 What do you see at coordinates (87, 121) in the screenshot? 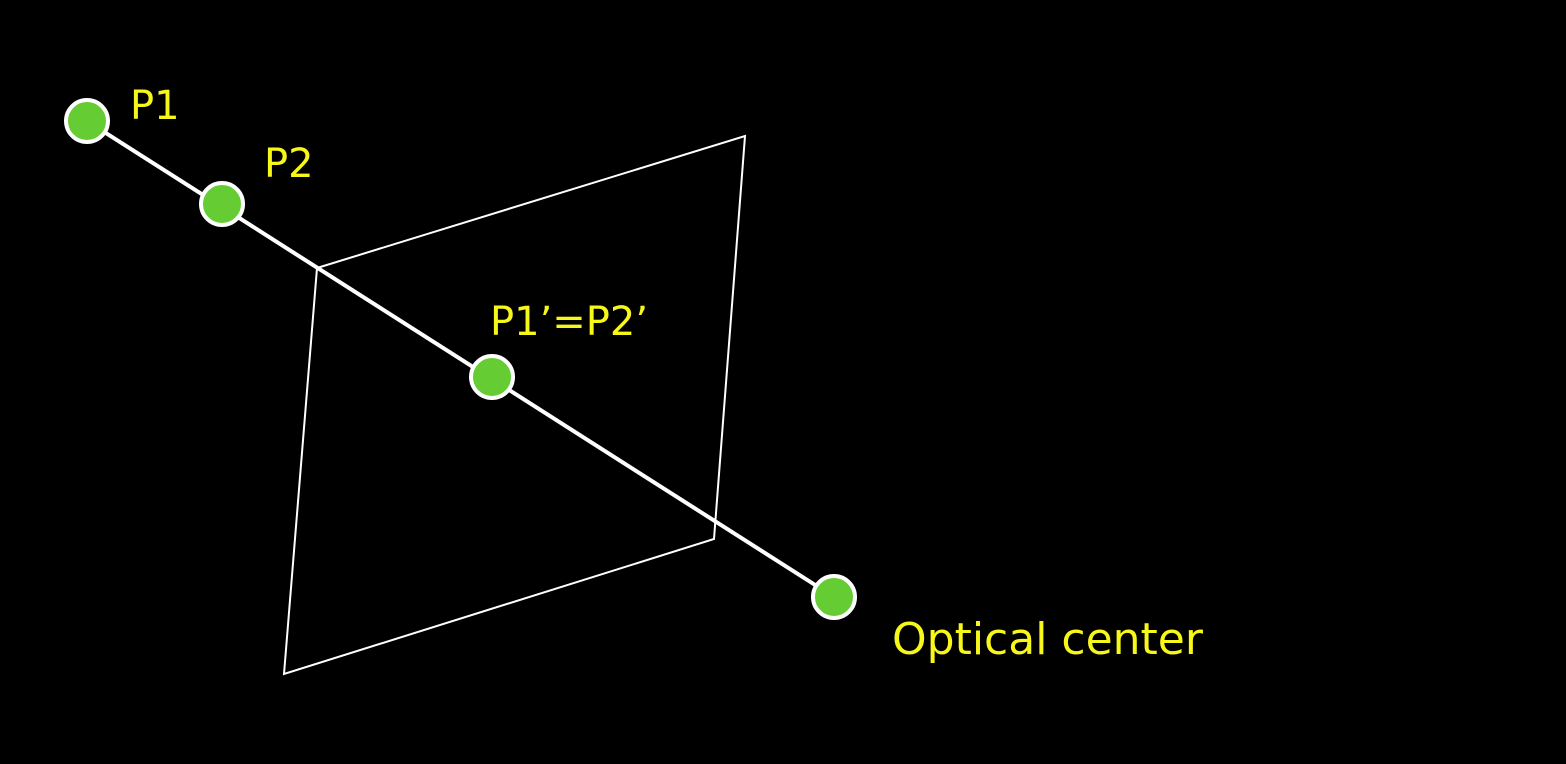
I see `point-p1` at bounding box center [87, 121].